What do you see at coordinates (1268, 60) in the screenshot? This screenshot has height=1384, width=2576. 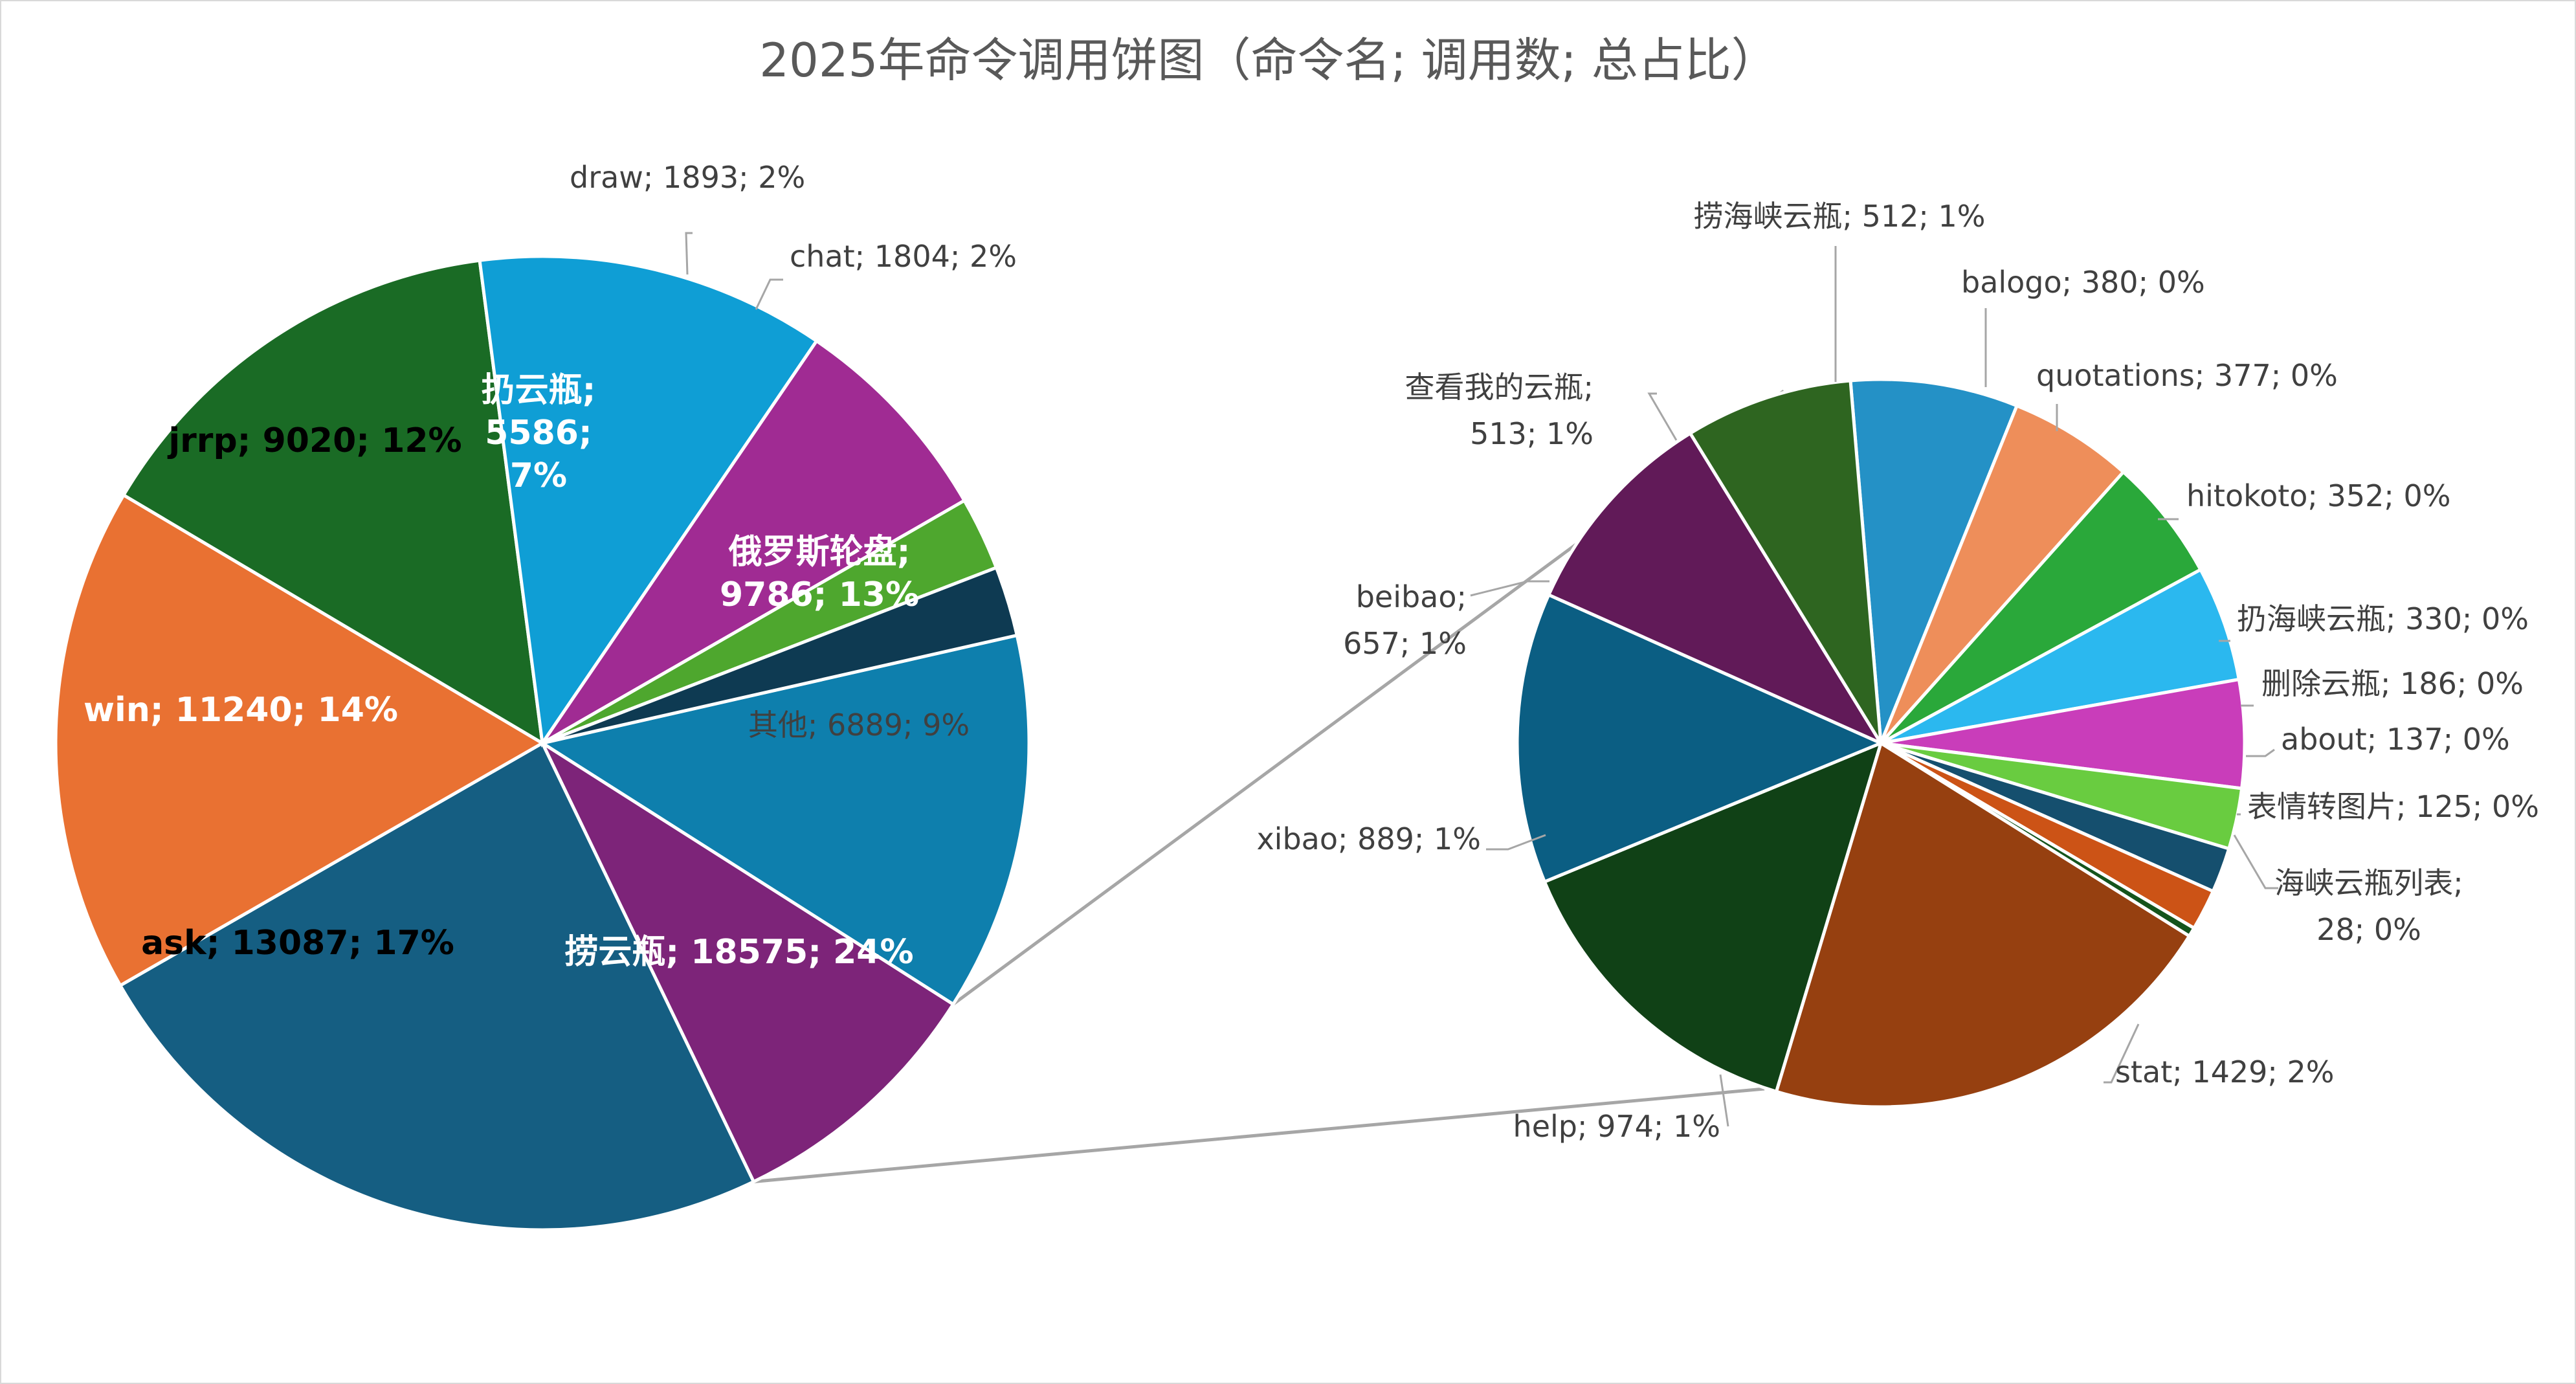 I see `chart-title: 2025年命令调用饼图（命令名; 调用数; 总占比）` at bounding box center [1268, 60].